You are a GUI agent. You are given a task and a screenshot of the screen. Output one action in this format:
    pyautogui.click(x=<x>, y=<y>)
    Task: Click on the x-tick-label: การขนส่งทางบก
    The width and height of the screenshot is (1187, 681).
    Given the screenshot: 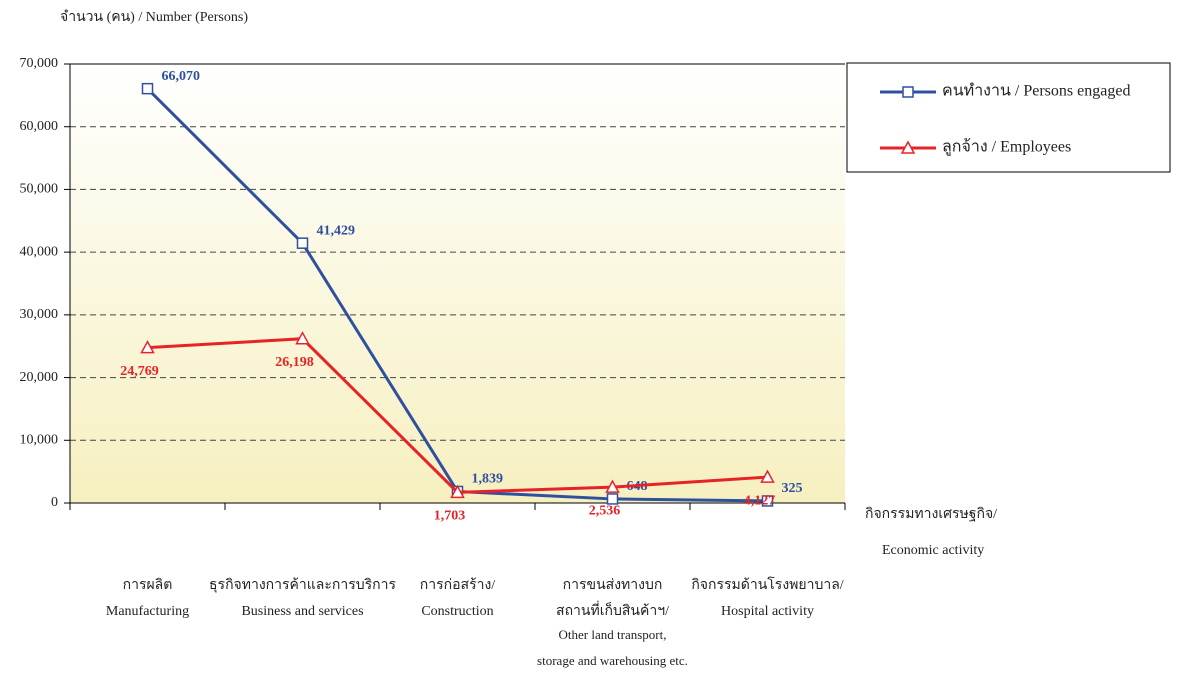 What is the action you would take?
    pyautogui.click(x=613, y=585)
    